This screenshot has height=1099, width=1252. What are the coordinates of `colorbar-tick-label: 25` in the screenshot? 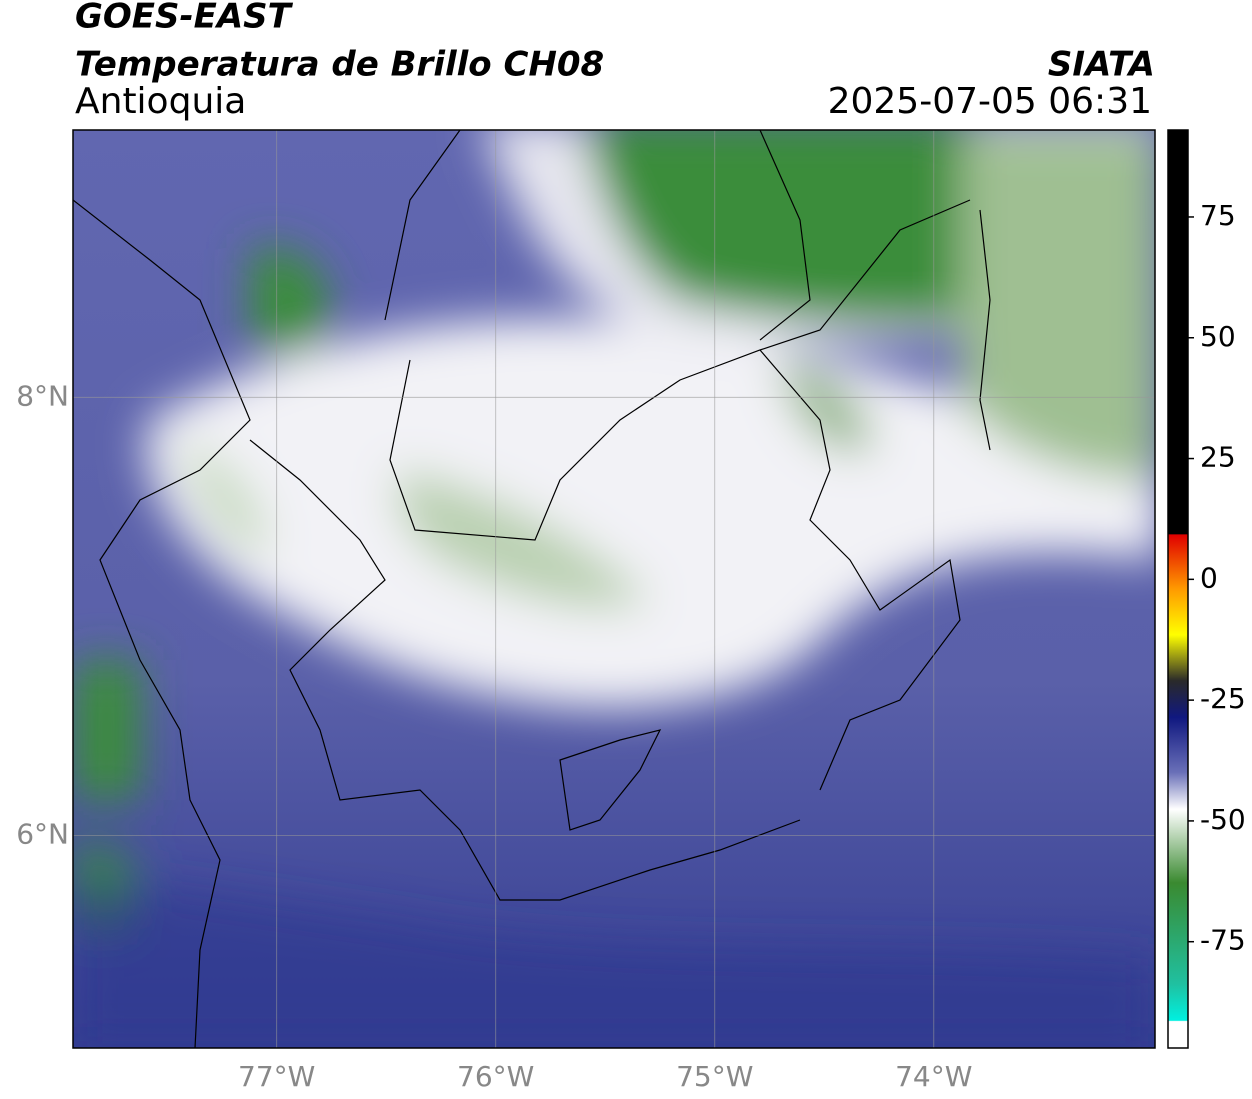 It's located at (1218, 457).